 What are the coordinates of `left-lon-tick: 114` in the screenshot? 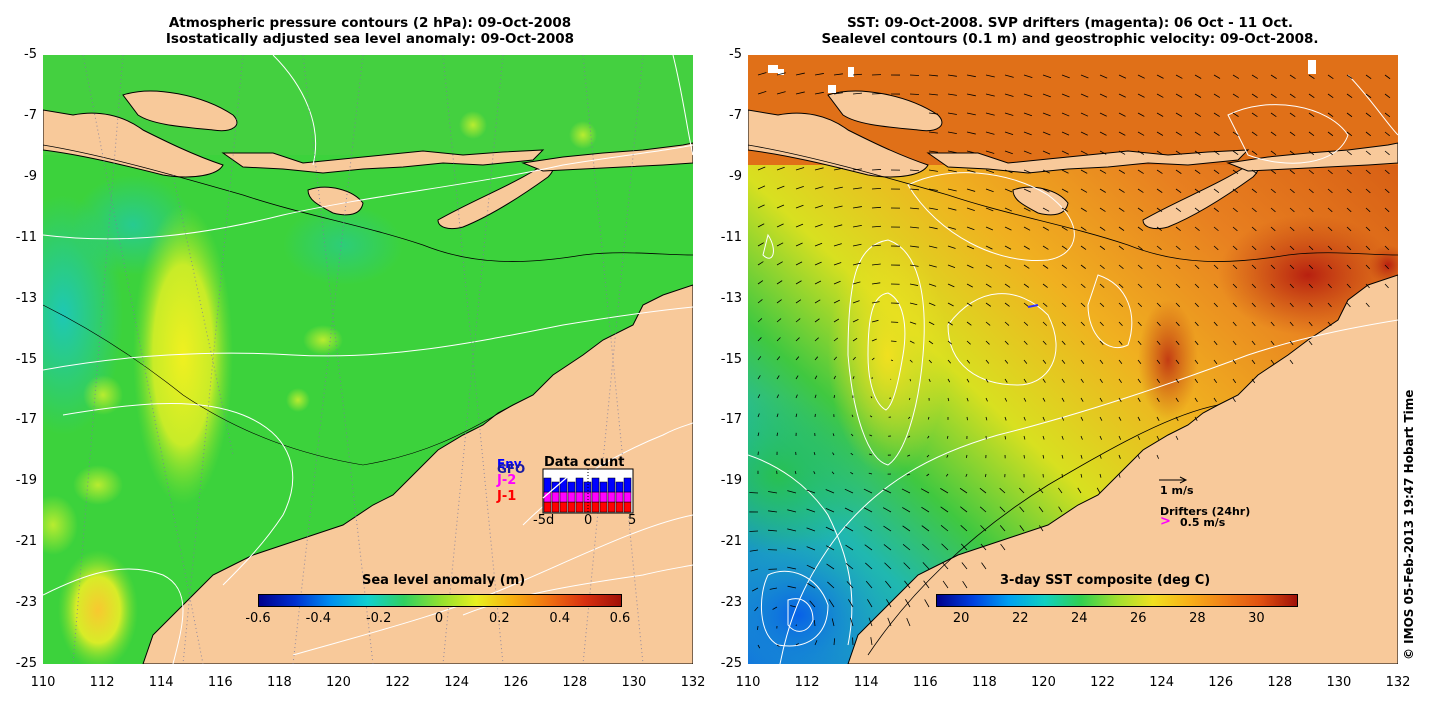 It's located at (161, 682).